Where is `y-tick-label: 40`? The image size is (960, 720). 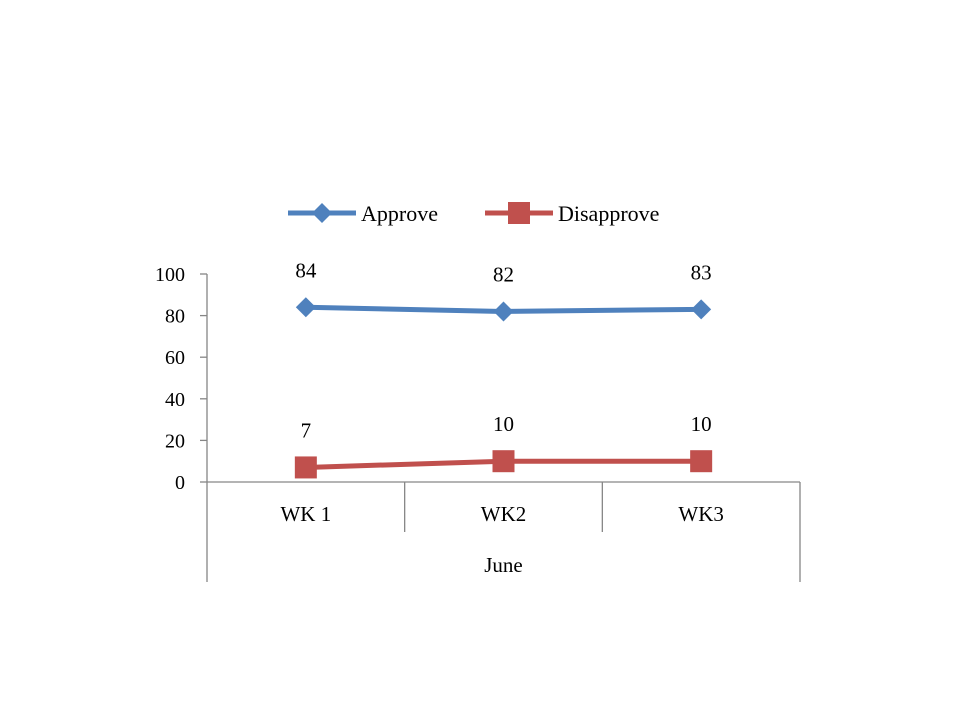
y-tick-label: 40 is located at coordinates (175, 400).